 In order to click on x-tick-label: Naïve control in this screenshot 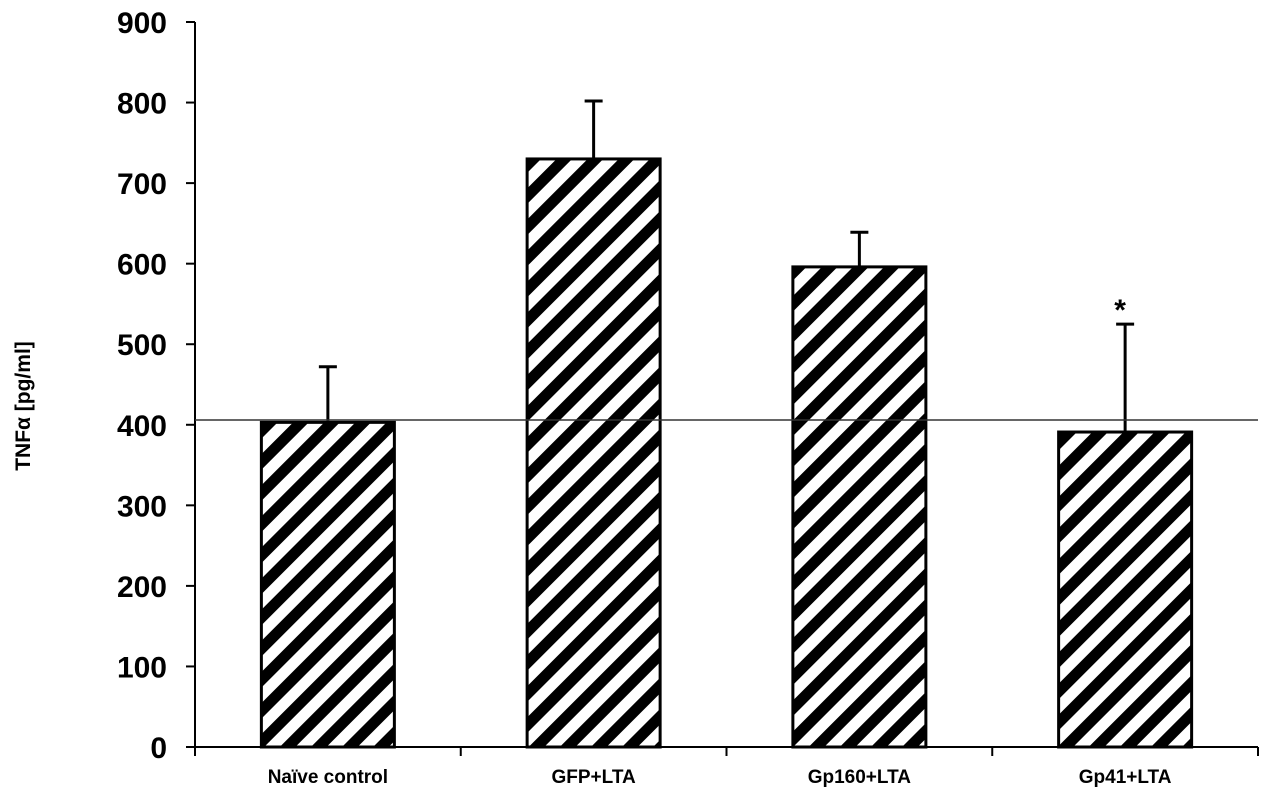, I will do `click(328, 777)`.